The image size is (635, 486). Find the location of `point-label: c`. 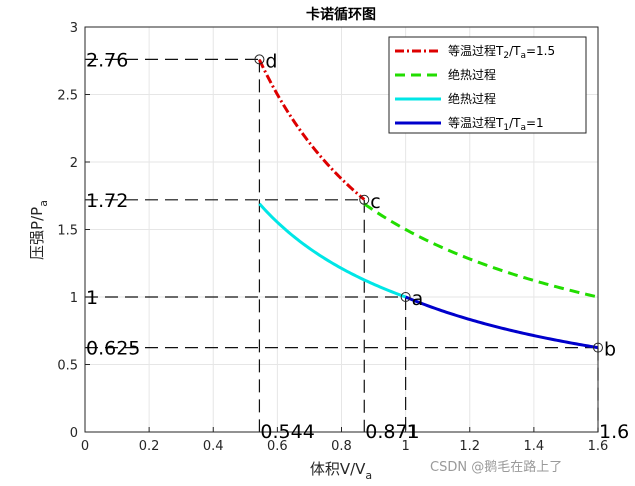

point-label: c is located at coordinates (375, 202).